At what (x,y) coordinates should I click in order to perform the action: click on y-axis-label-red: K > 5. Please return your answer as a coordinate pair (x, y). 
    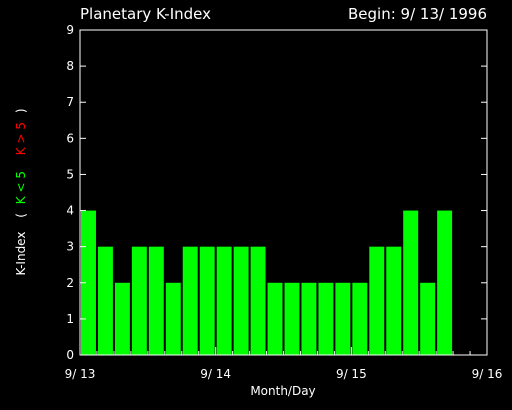
    Looking at the image, I should click on (21, 138).